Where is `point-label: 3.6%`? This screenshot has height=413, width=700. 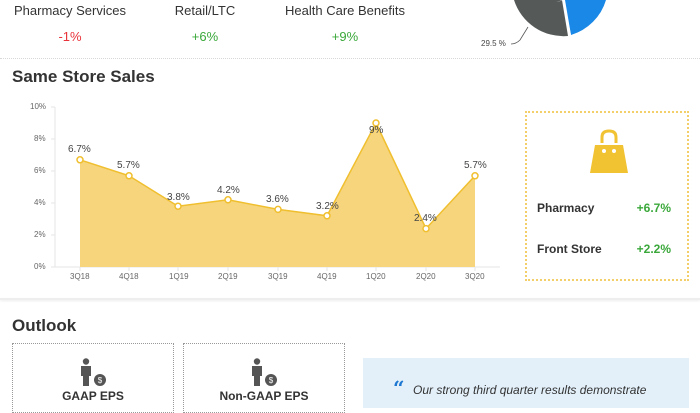 point-label: 3.6% is located at coordinates (277, 199).